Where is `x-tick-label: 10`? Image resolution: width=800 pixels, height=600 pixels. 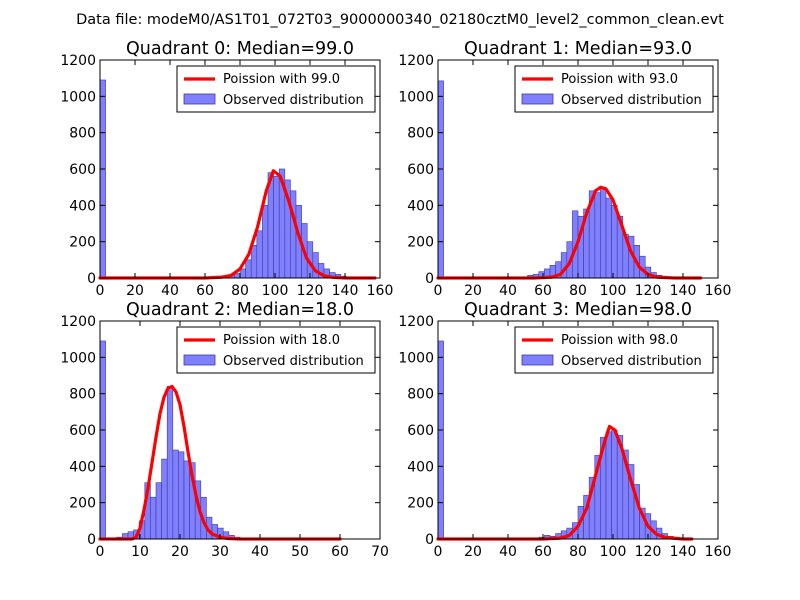 x-tick-label: 10 is located at coordinates (140, 552).